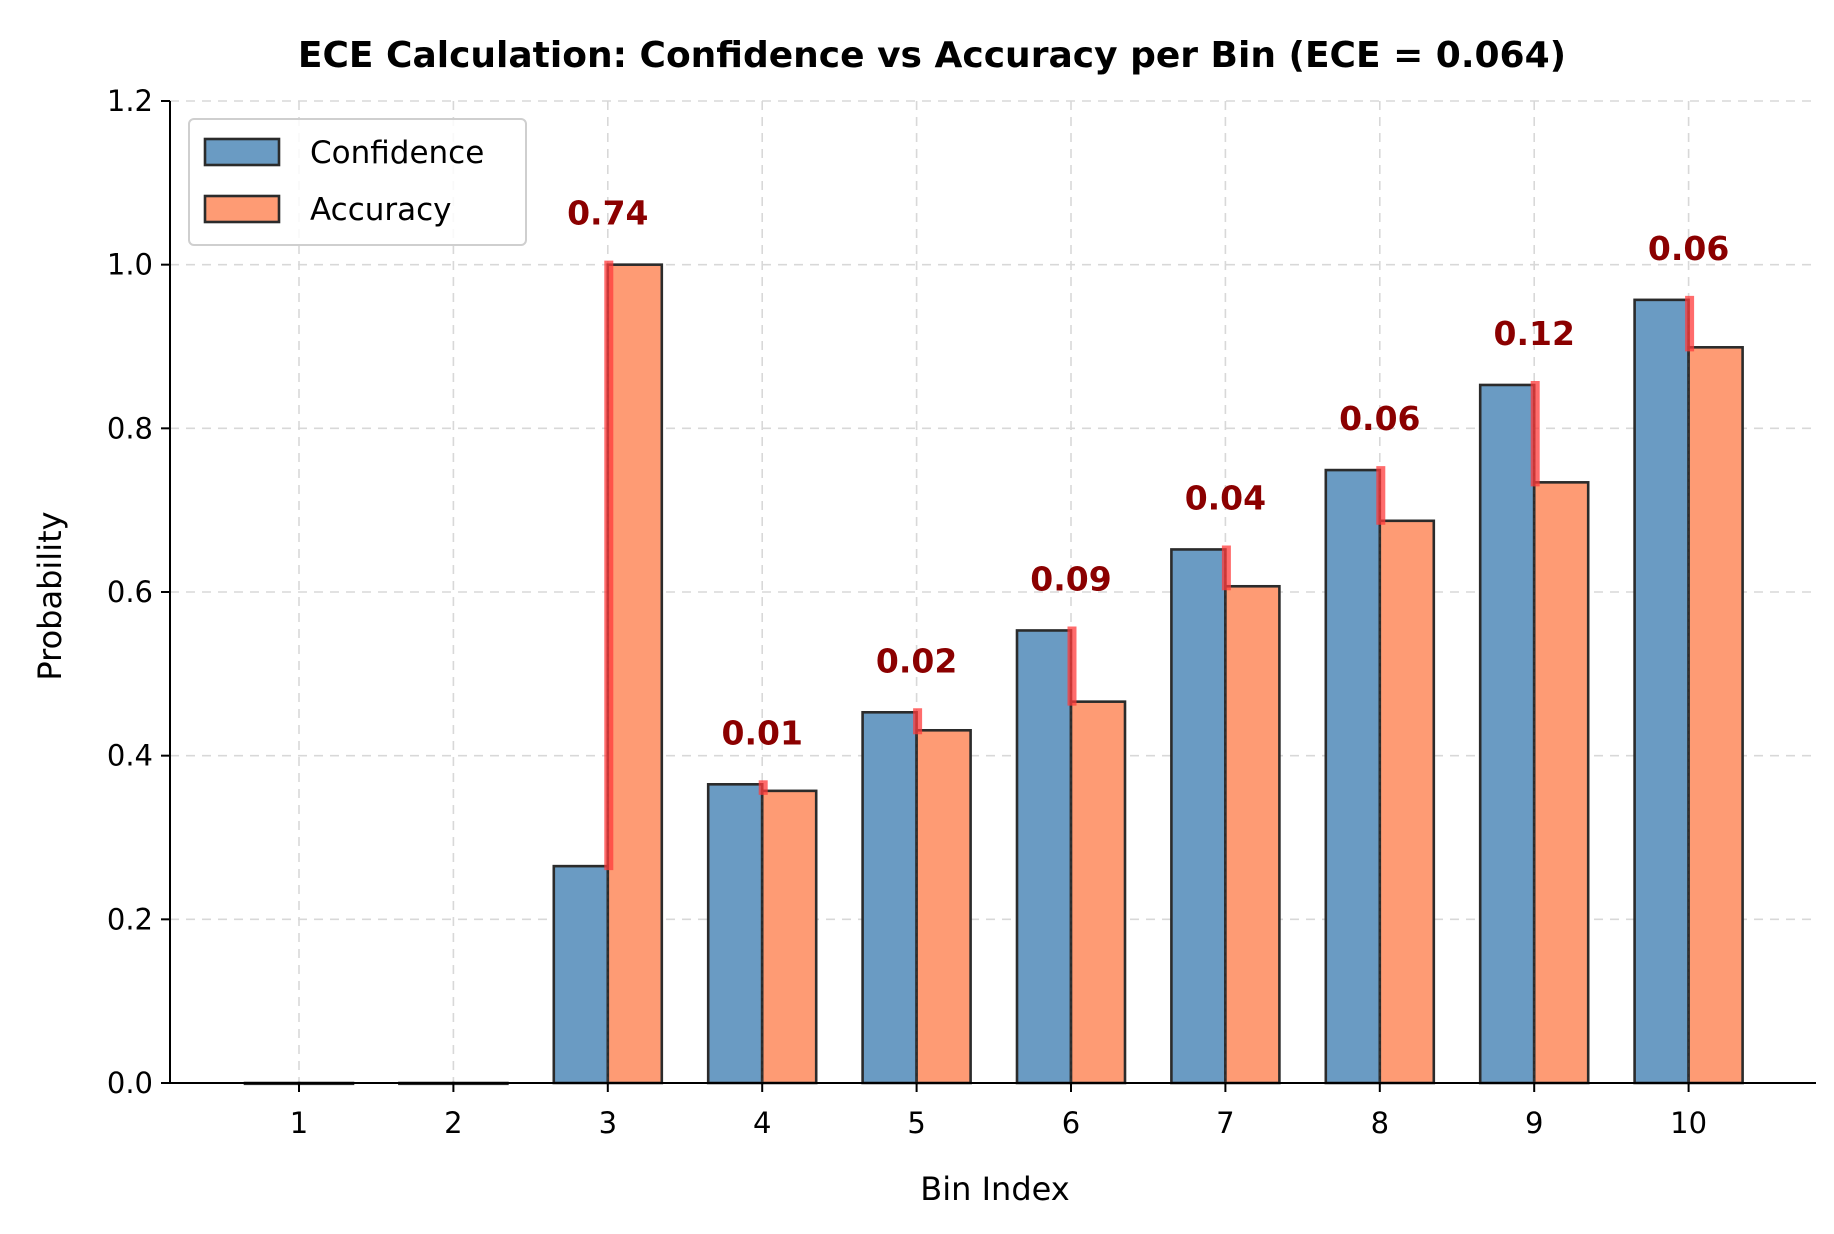 Image resolution: width=1834 pixels, height=1234 pixels. What do you see at coordinates (1225, 1123) in the screenshot?
I see `x-tick-label: 7` at bounding box center [1225, 1123].